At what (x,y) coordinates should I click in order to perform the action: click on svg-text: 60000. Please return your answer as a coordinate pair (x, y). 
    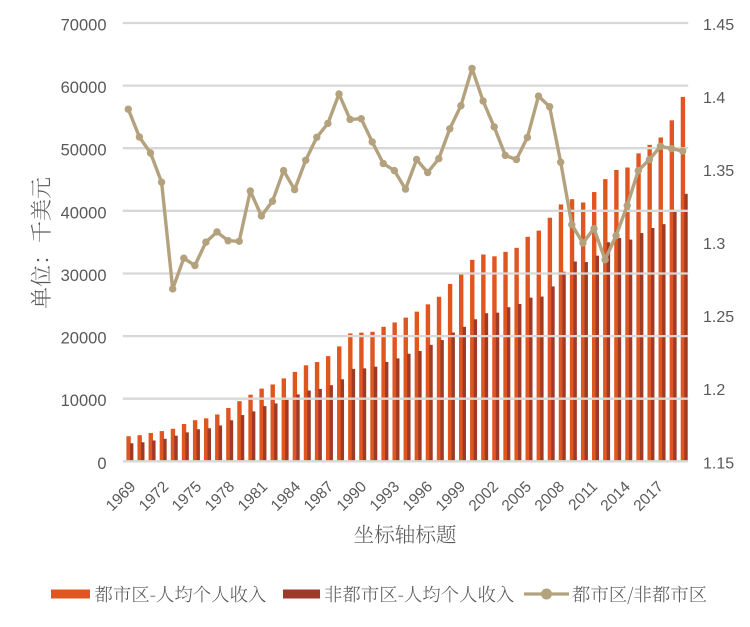
    Looking at the image, I should click on (84, 88).